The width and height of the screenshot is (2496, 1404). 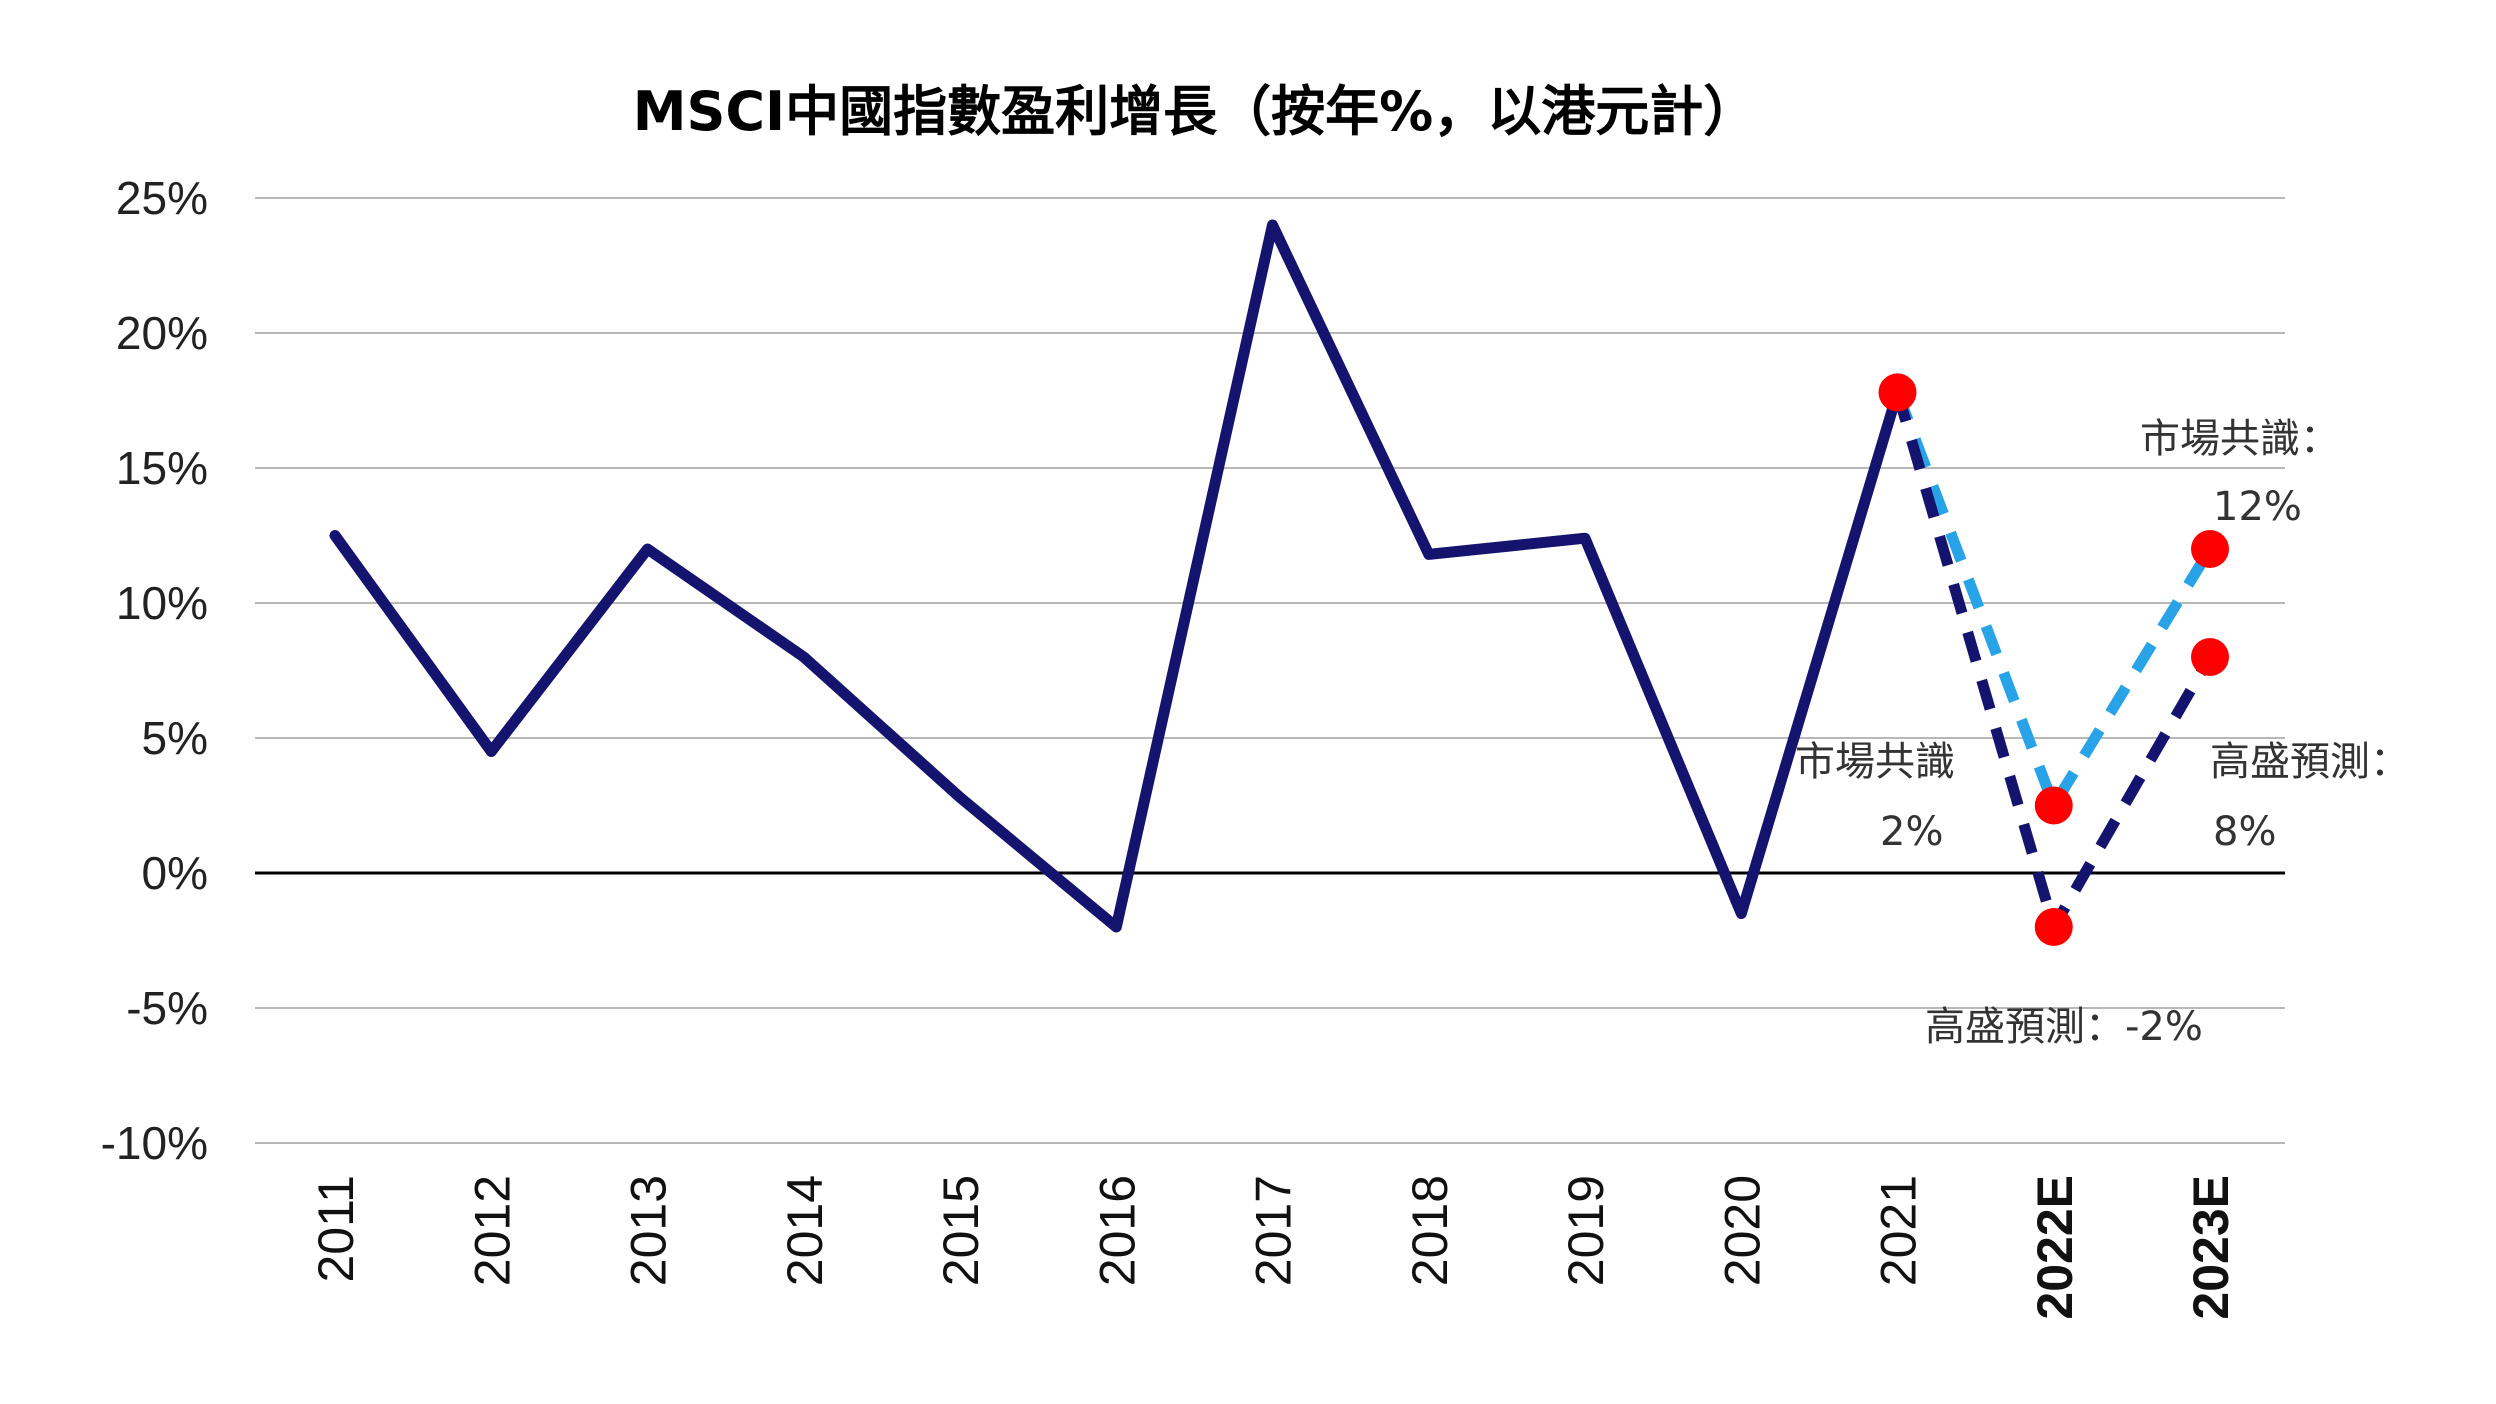 I want to click on x-tick-label: 2020, so click(x=1742, y=1230).